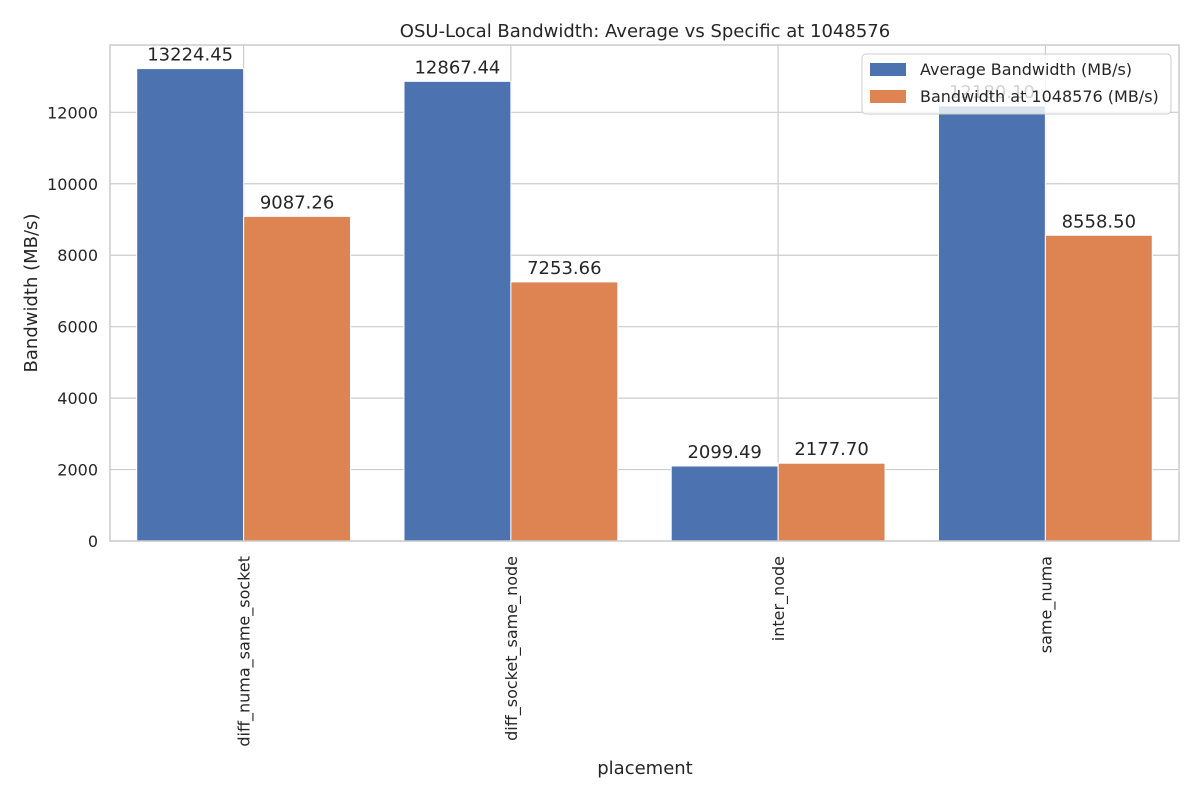 The height and width of the screenshot is (800, 1200). What do you see at coordinates (297, 202) in the screenshot?
I see `data-label: 9087.26` at bounding box center [297, 202].